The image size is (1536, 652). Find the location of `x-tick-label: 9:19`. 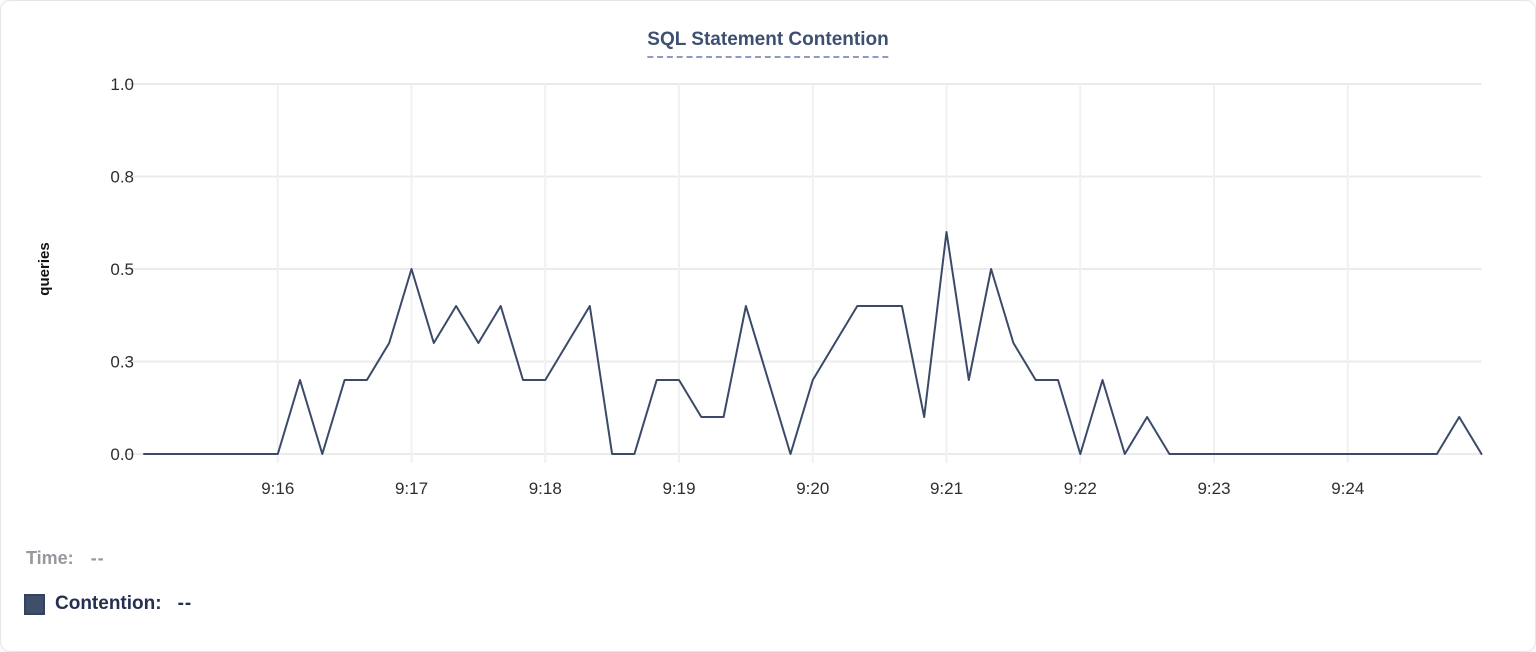

x-tick-label: 9:19 is located at coordinates (678, 488).